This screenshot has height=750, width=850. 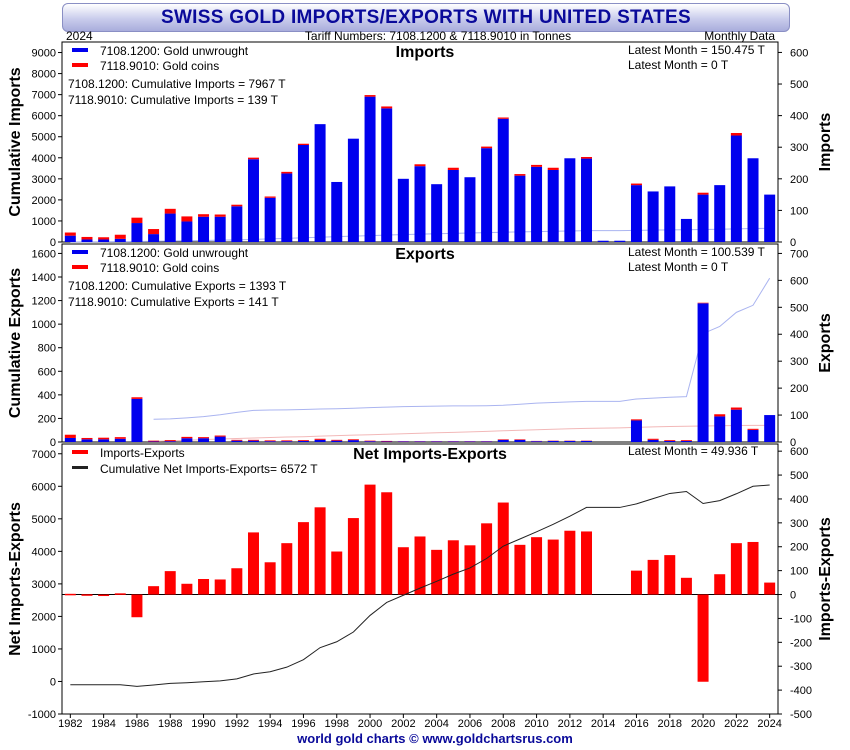 What do you see at coordinates (470, 724) in the screenshot?
I see `x-tick-label: 2006` at bounding box center [470, 724].